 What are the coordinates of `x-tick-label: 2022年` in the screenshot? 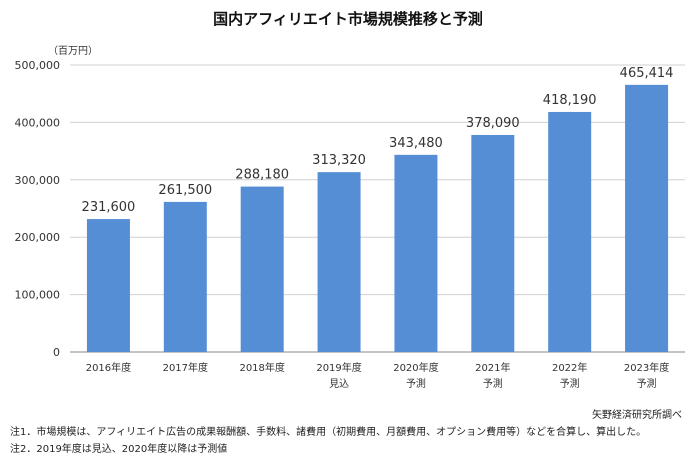 It's located at (569, 367).